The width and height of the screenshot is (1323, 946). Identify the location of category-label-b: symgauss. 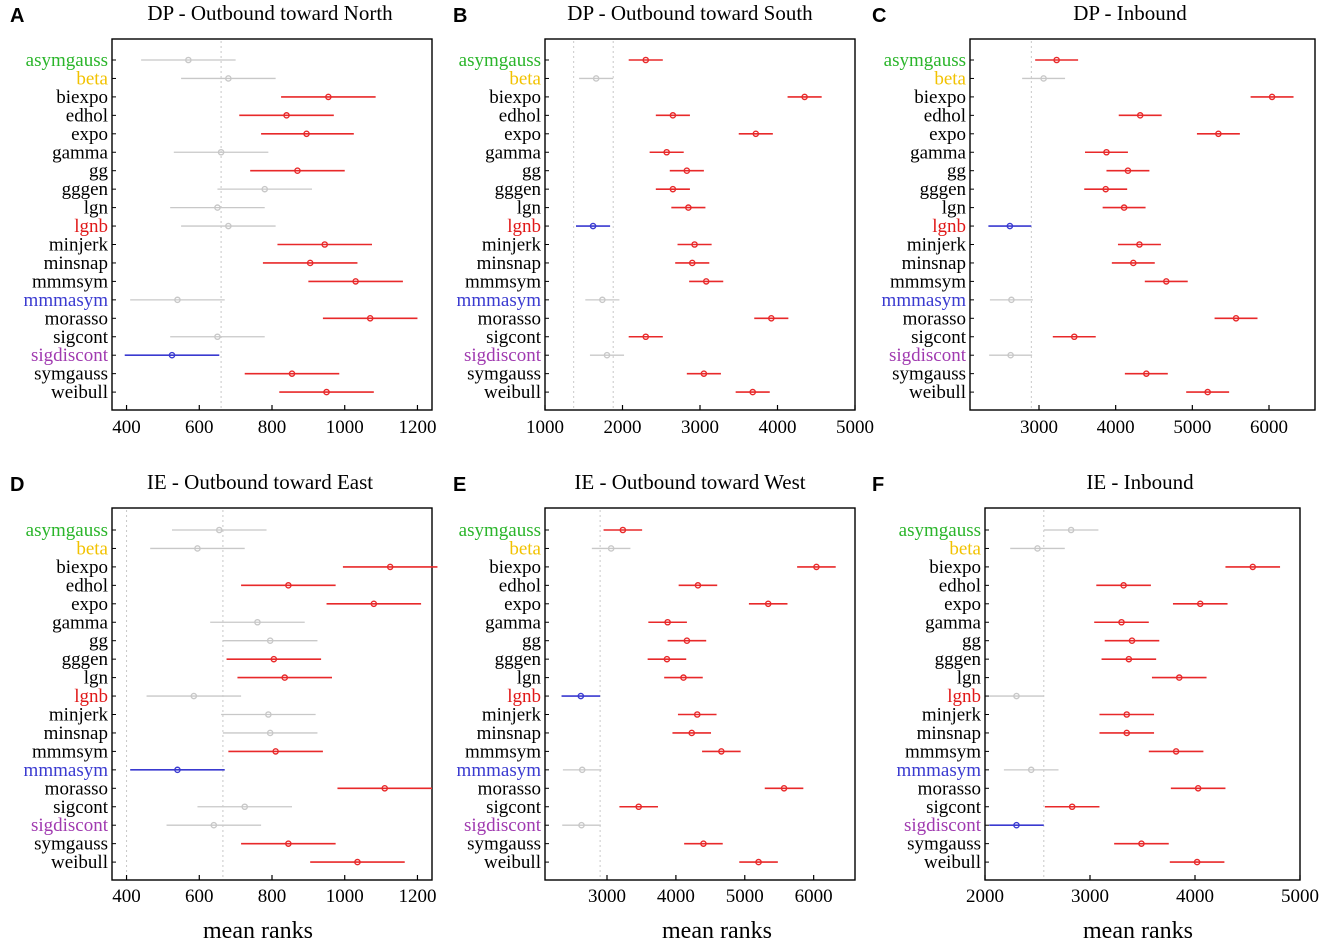
(504, 374).